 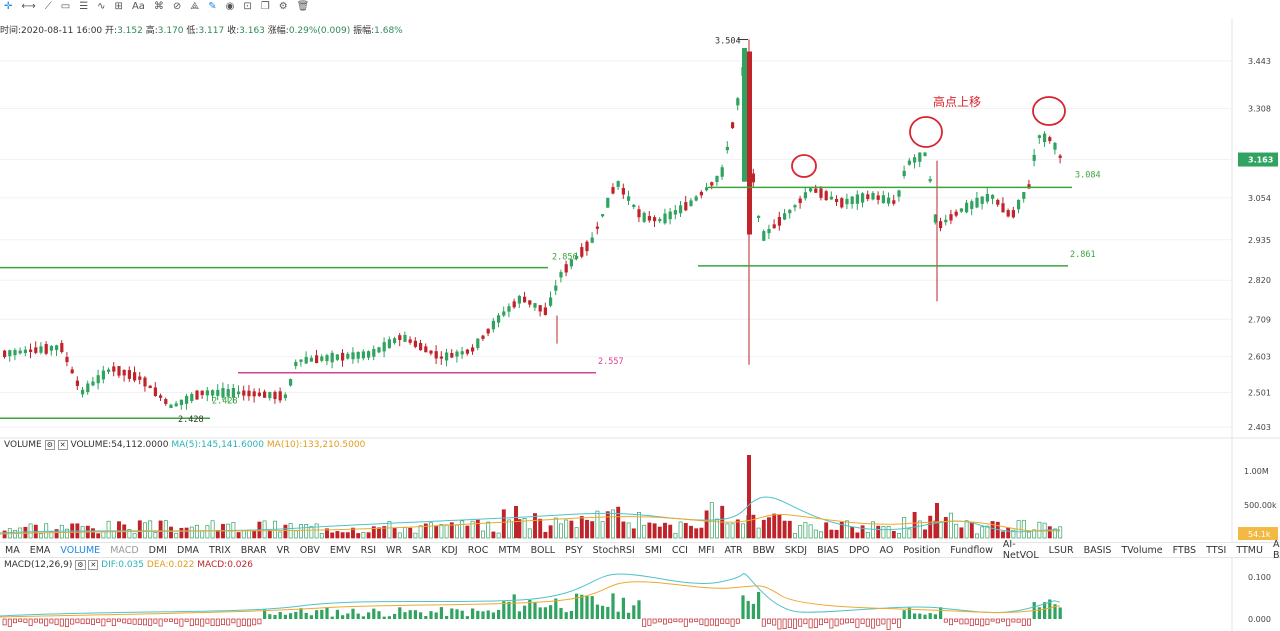 I want to click on tab-bias: BIAS, so click(x=828, y=550).